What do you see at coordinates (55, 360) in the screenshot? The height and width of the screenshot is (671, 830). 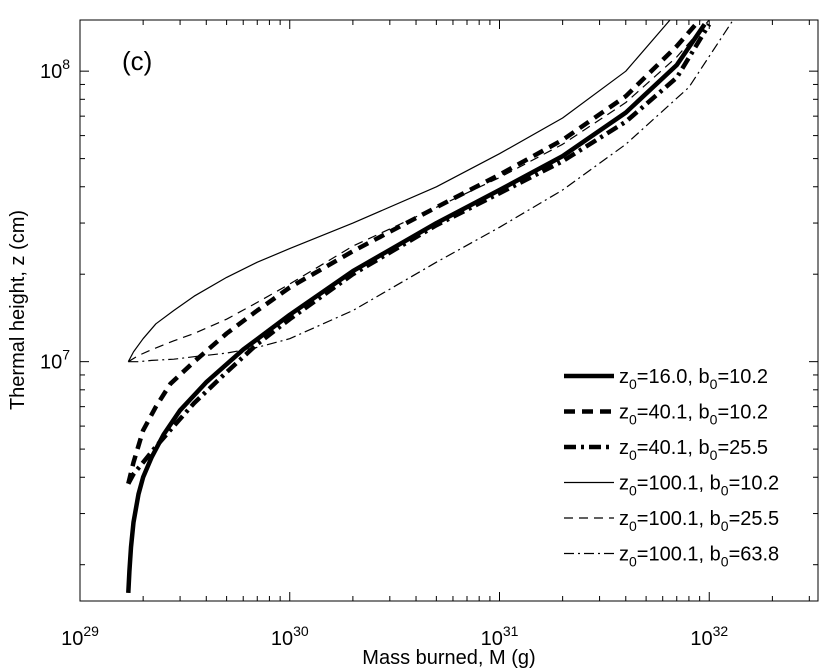 I see `y-tick-label: 10⁷` at bounding box center [55, 360].